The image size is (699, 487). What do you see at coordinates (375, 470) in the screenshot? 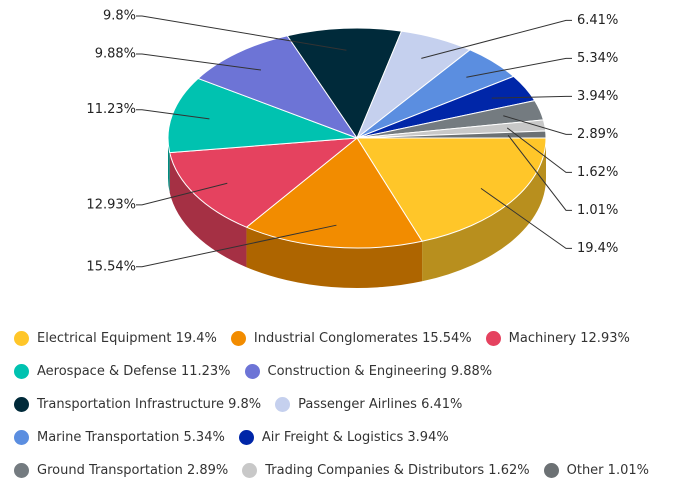
I see `legend-name: Trading Companies & Distributors` at bounding box center [375, 470].